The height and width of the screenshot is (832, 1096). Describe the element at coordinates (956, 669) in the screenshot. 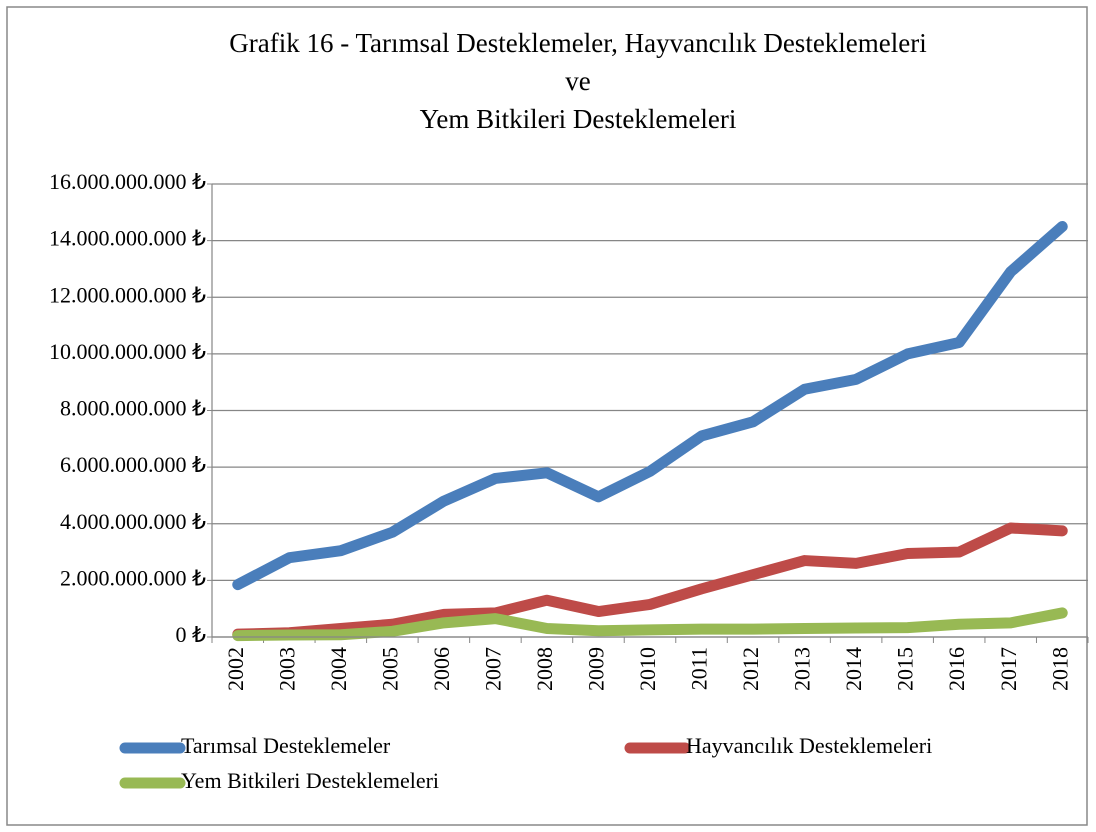

I see `x-tick-label: 2016` at that location.